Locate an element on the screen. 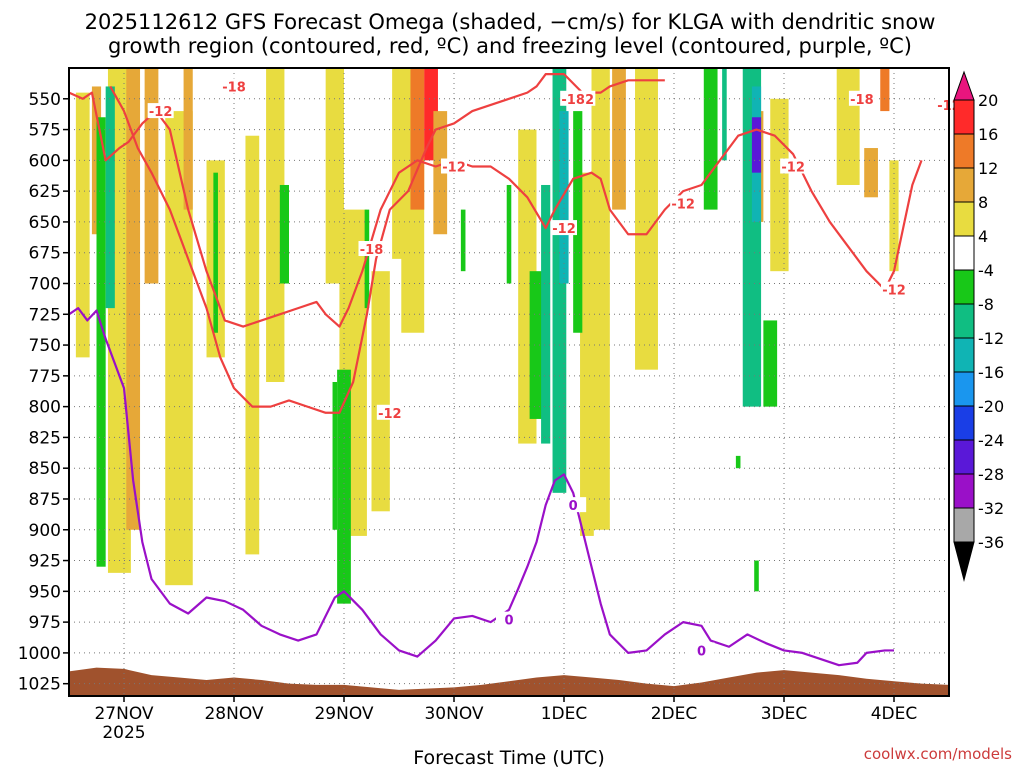 Image resolution: width=1024 pixels, height=768 pixels. colorbar-label: -8 is located at coordinates (986, 304).